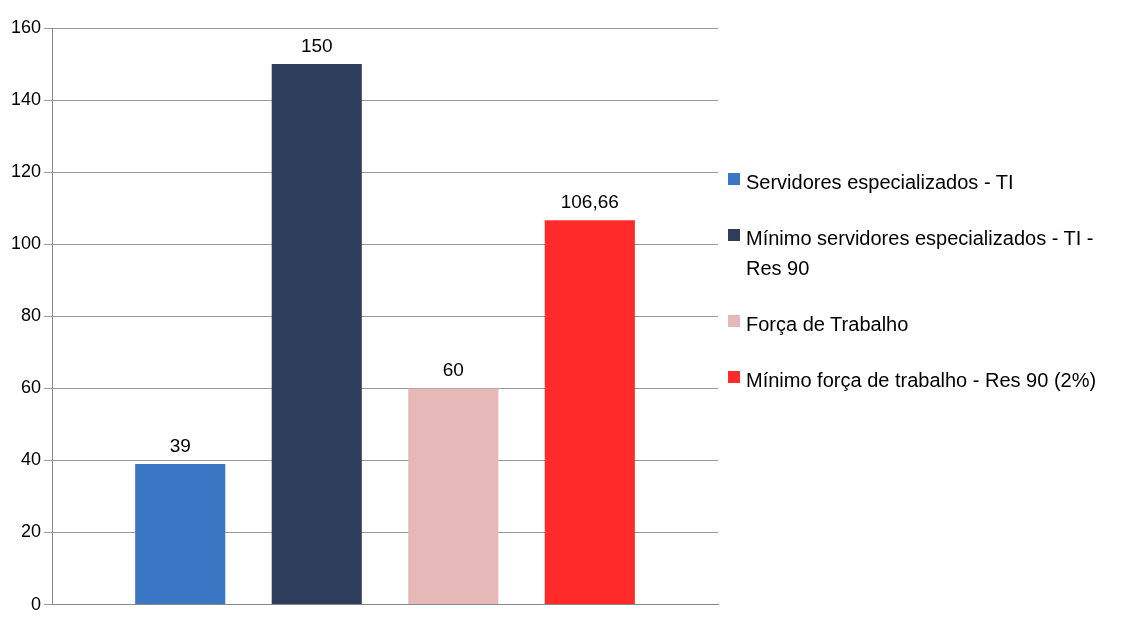  What do you see at coordinates (31, 387) in the screenshot?
I see `y-tick-label: 60` at bounding box center [31, 387].